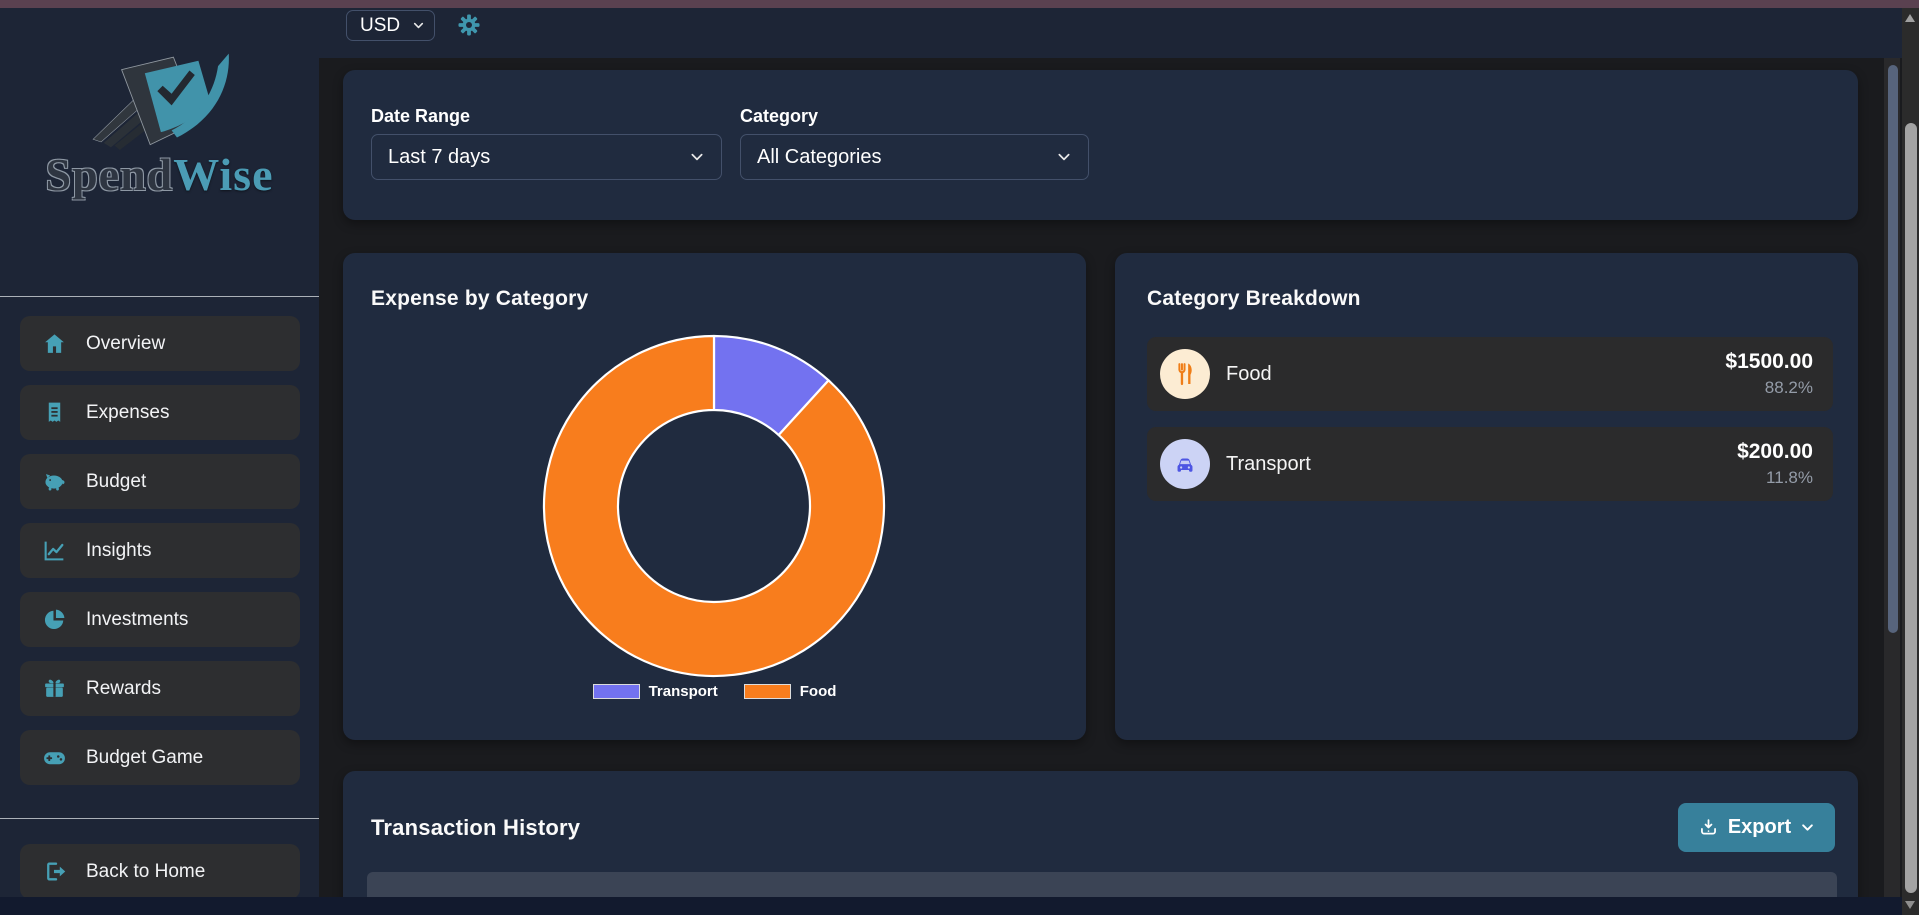 Image resolution: width=1919 pixels, height=915 pixels. Describe the element at coordinates (1893, 349) in the screenshot. I see `content-scrollbar-thumb` at that location.